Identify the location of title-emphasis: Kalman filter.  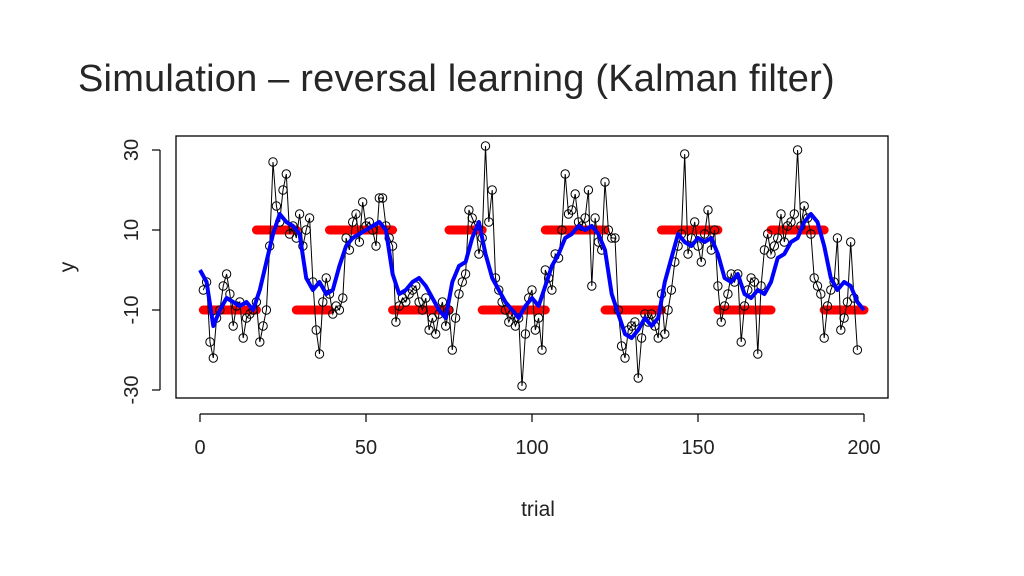
(715, 79).